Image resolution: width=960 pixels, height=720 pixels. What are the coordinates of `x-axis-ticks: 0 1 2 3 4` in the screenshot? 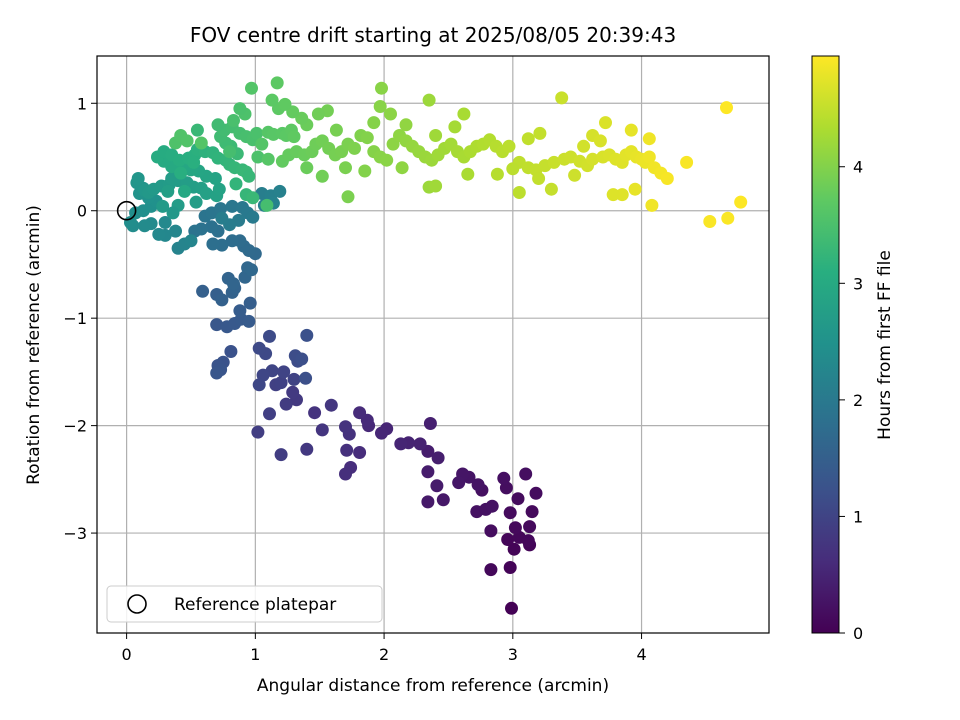 It's located at (384, 648).